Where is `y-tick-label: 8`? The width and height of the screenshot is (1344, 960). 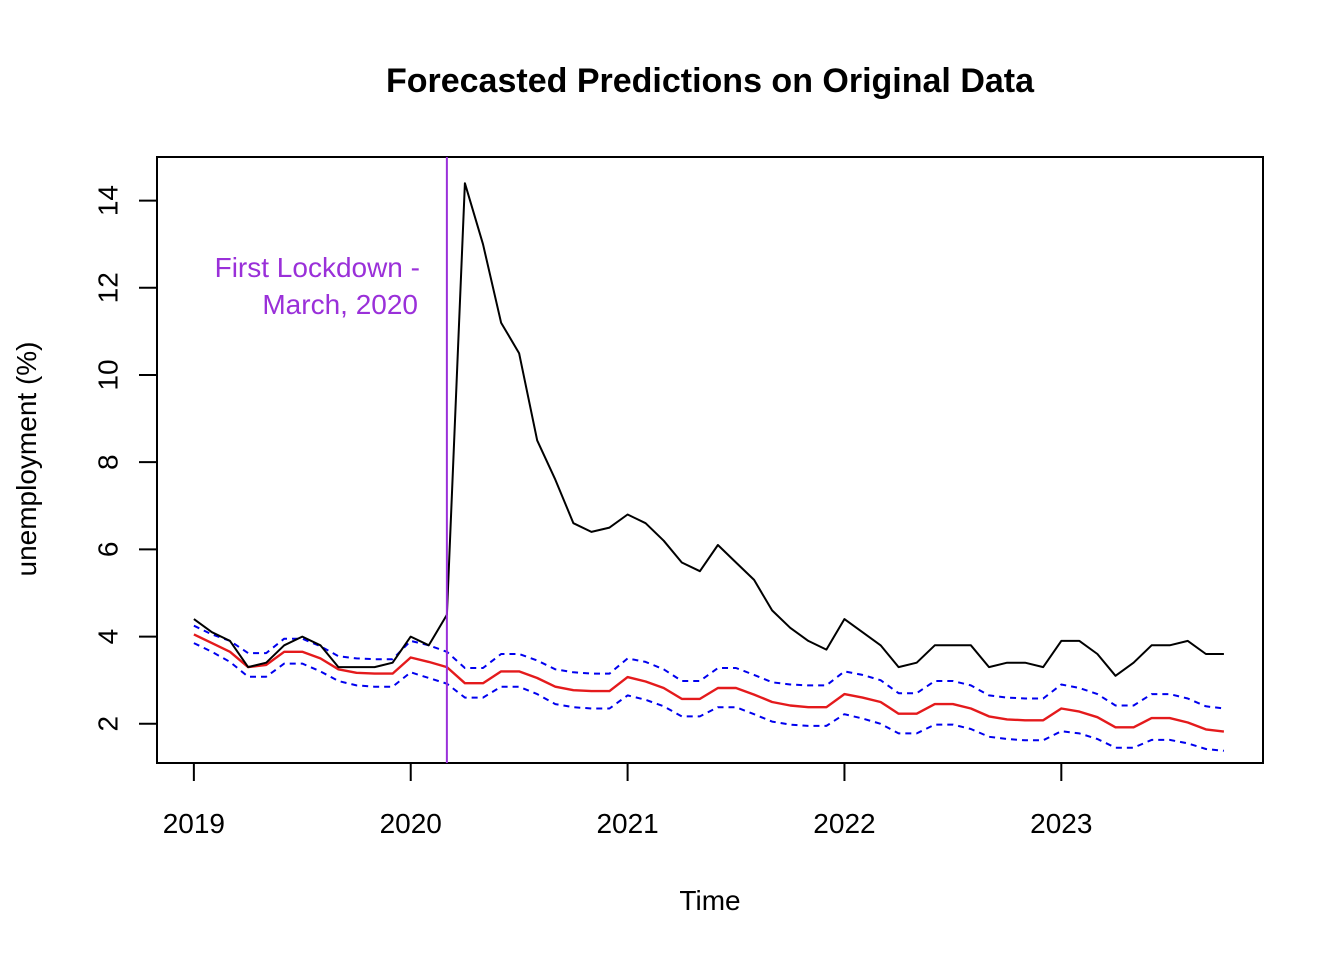
y-tick-label: 8 is located at coordinates (108, 462).